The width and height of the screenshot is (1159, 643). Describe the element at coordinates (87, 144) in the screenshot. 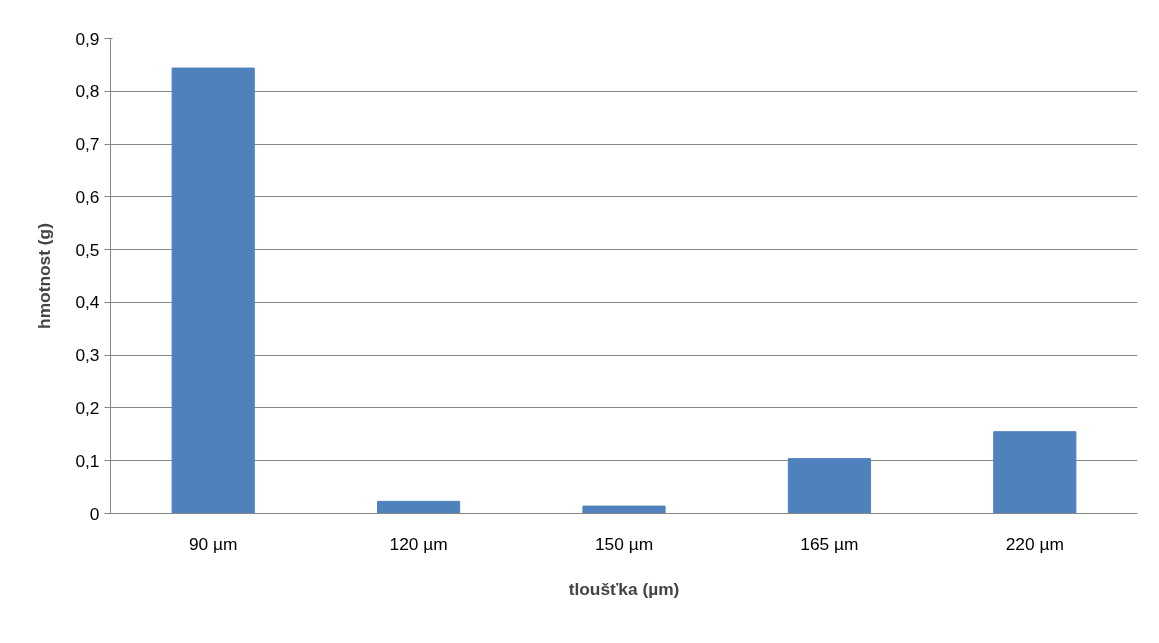

I see `y-tick-label: 0,7` at that location.